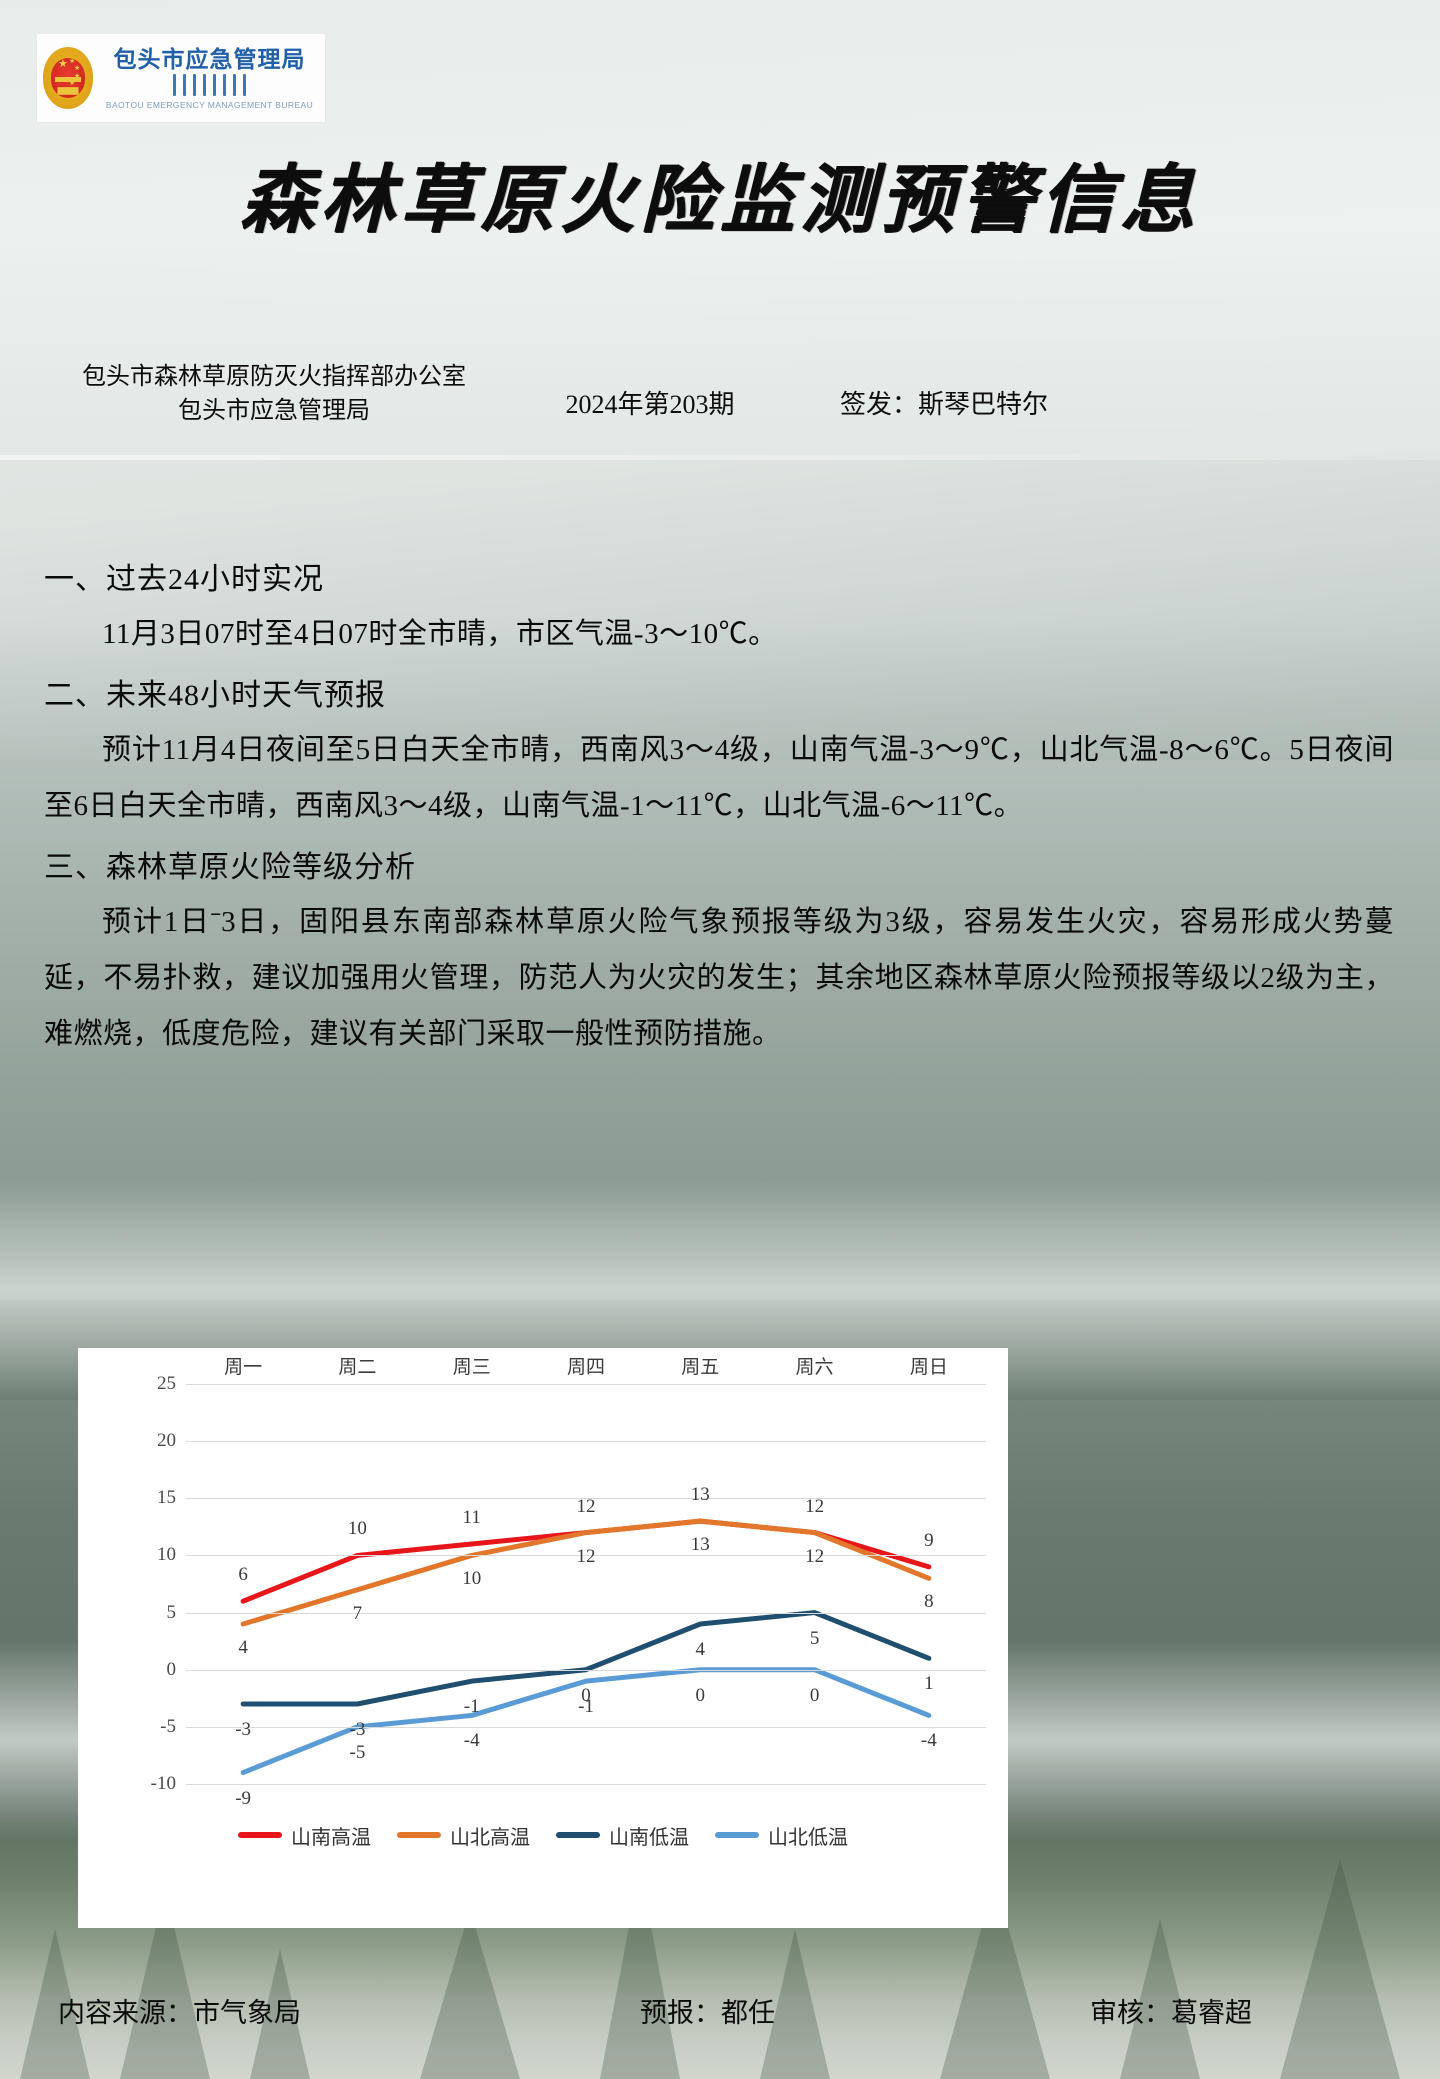 This screenshot has height=2079, width=1440. Describe the element at coordinates (720, 457) in the screenshot. I see `header-divider` at that location.